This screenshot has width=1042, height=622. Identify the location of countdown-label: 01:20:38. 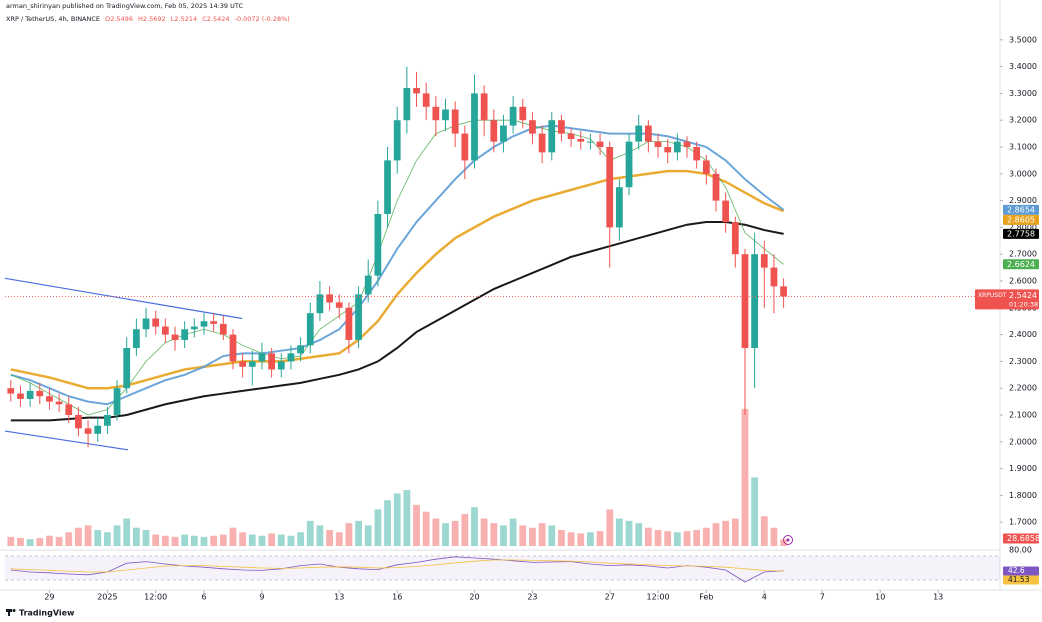
(1023, 304).